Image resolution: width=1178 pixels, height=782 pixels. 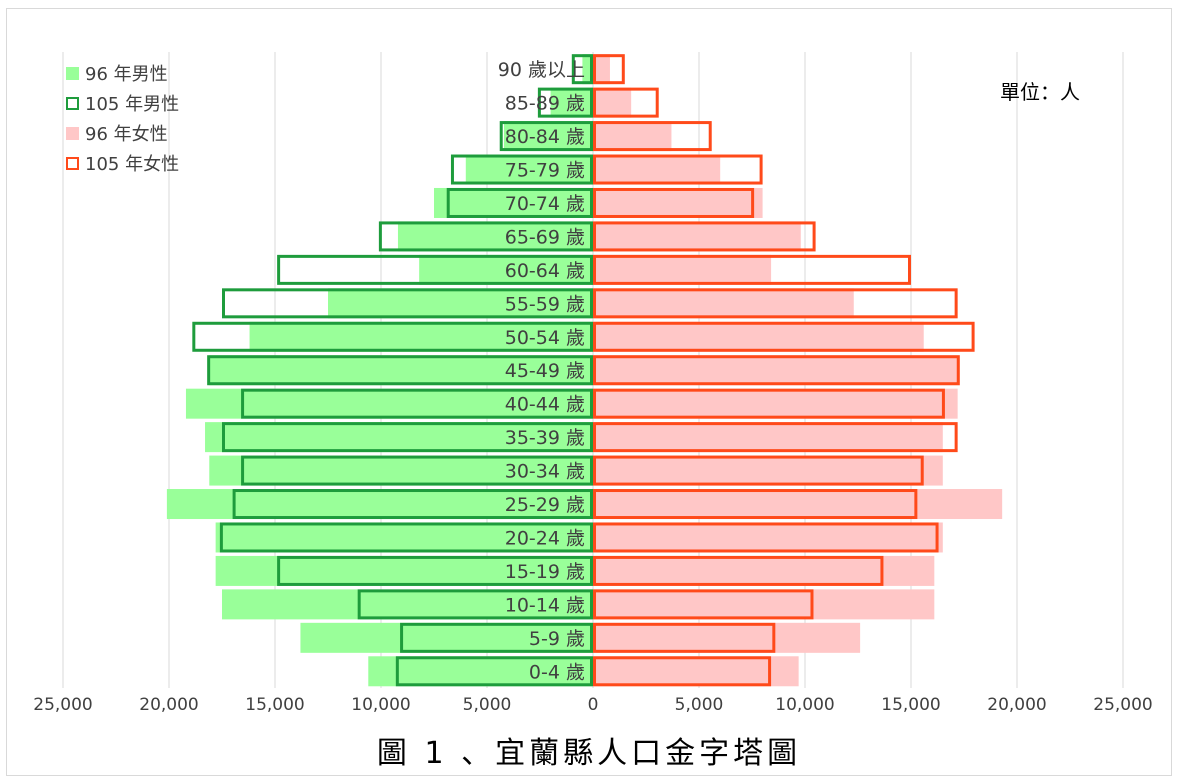 I want to click on unit-label: 單位：人, so click(x=1040, y=92).